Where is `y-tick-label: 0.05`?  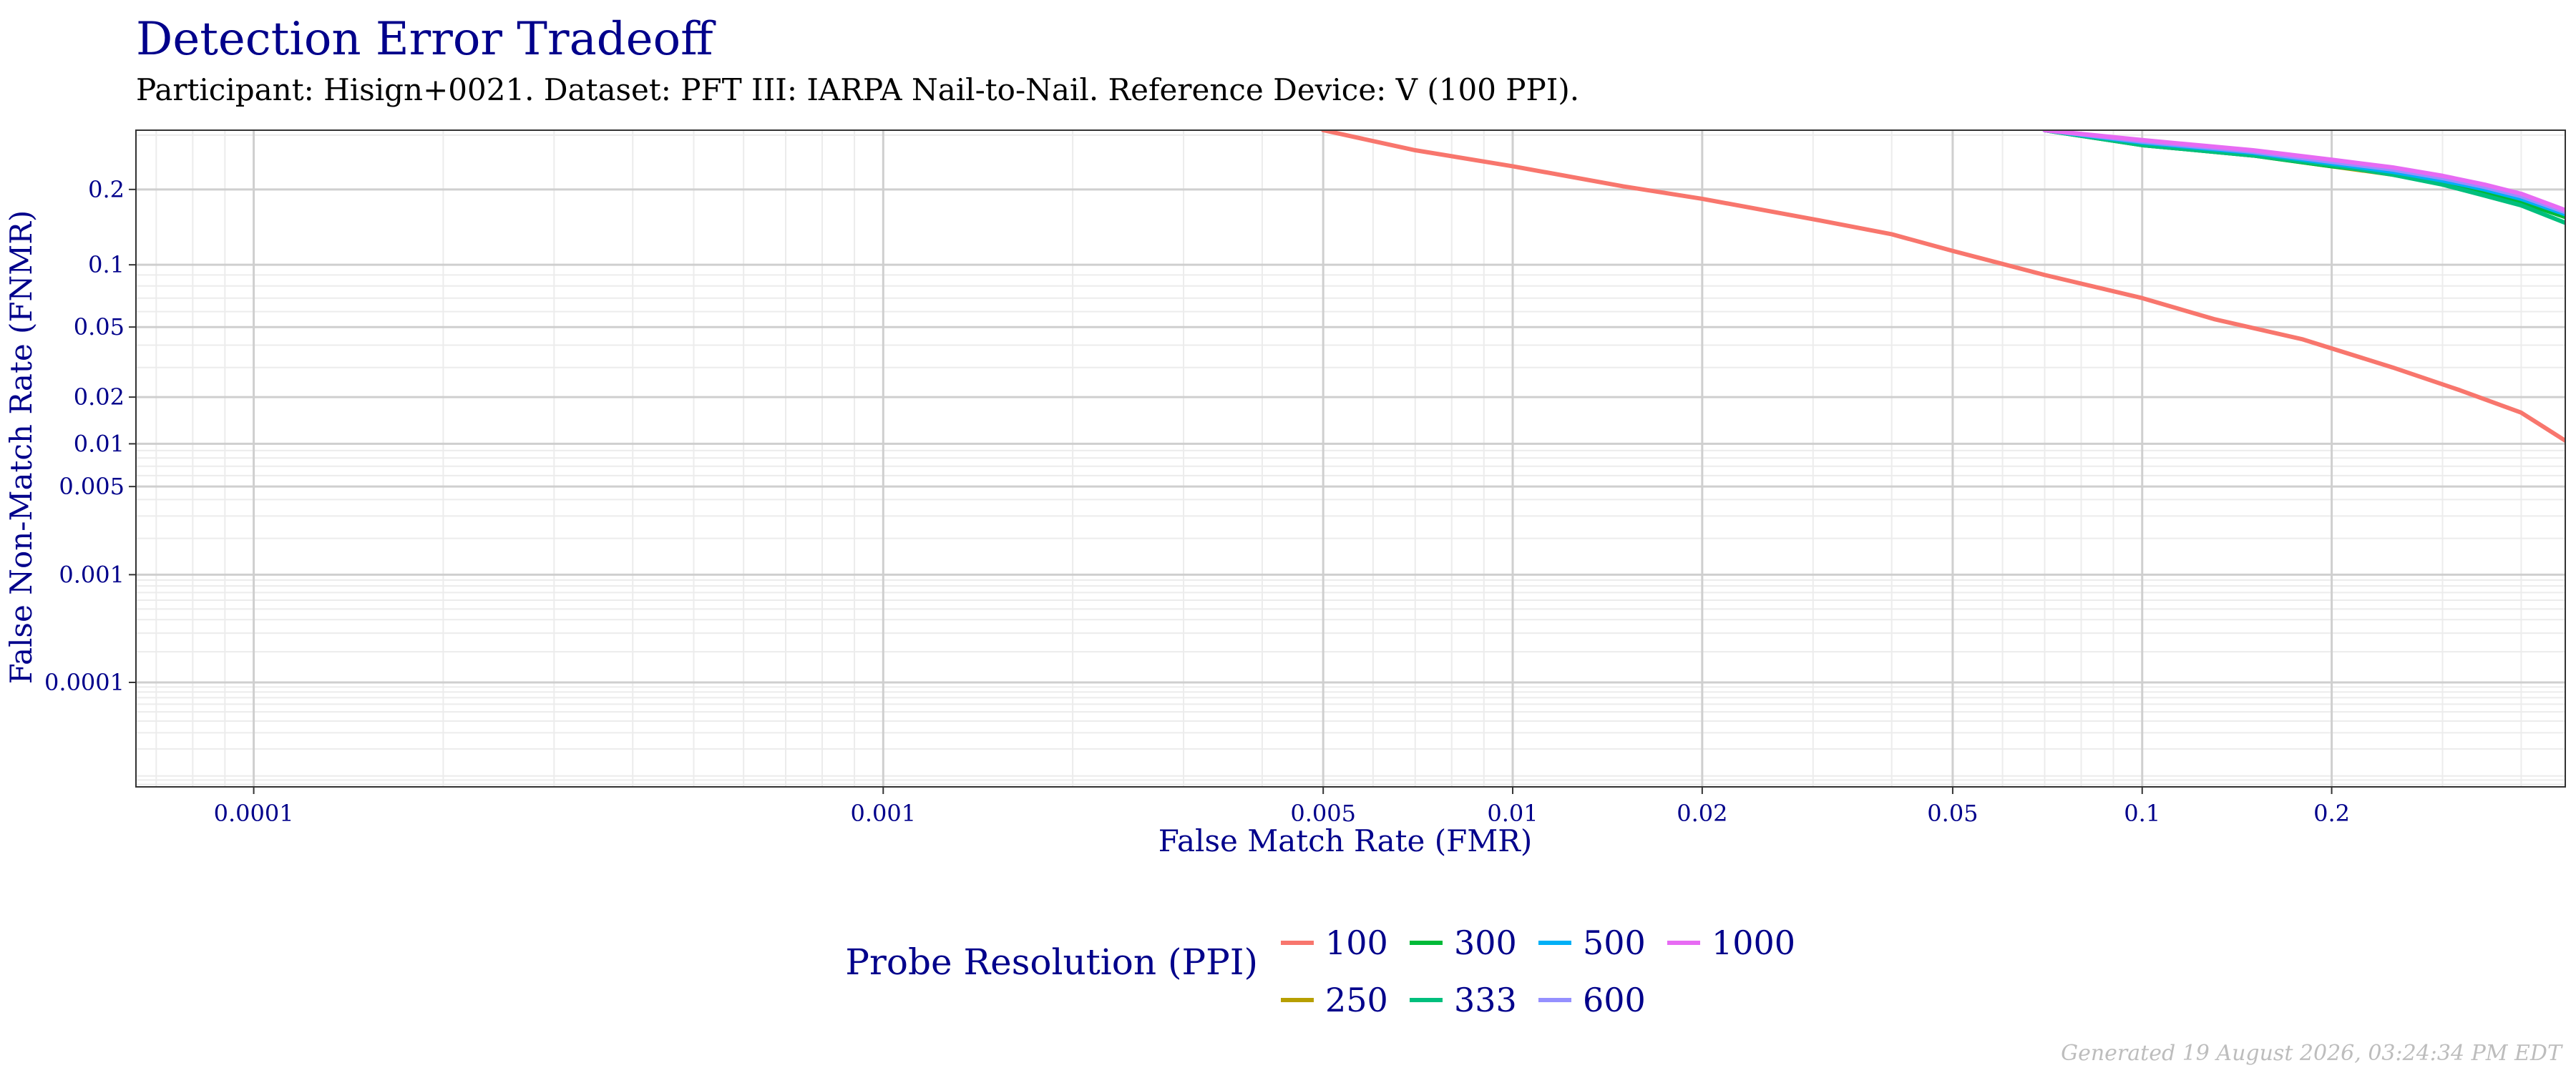
y-tick-label: 0.05 is located at coordinates (100, 326).